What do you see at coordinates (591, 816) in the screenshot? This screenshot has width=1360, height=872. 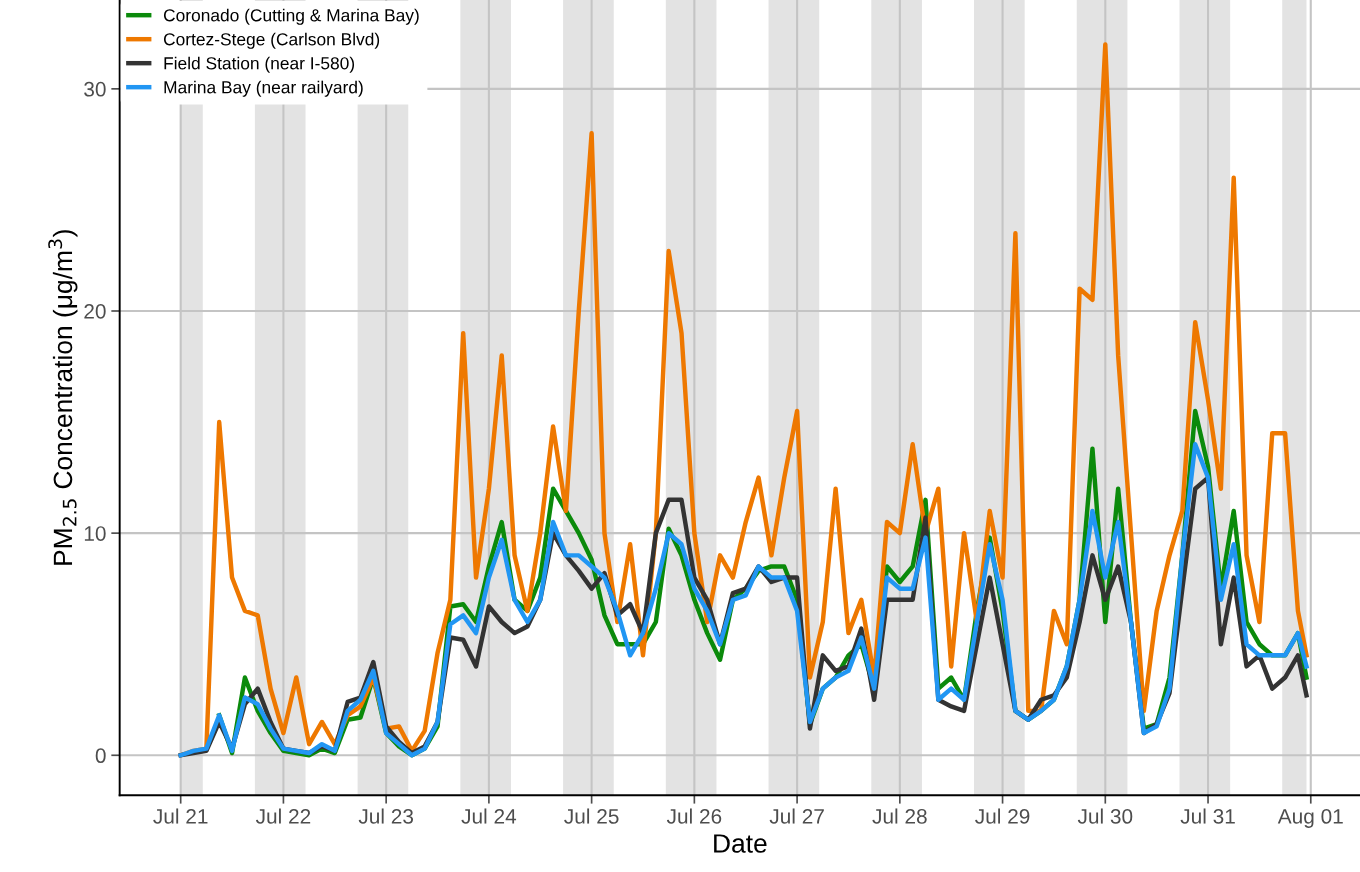 I see `x-tick-label: Jul 25` at bounding box center [591, 816].